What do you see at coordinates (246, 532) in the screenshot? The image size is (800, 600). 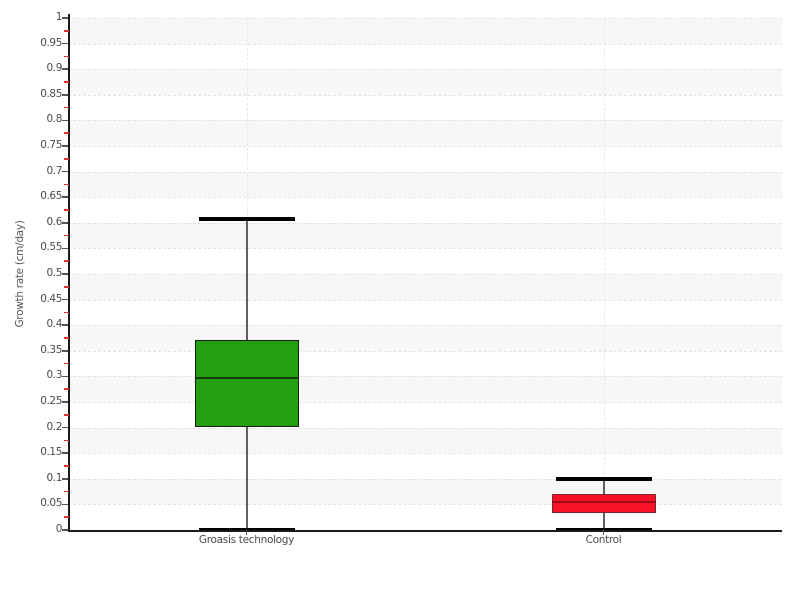 I see `x-tick` at bounding box center [246, 532].